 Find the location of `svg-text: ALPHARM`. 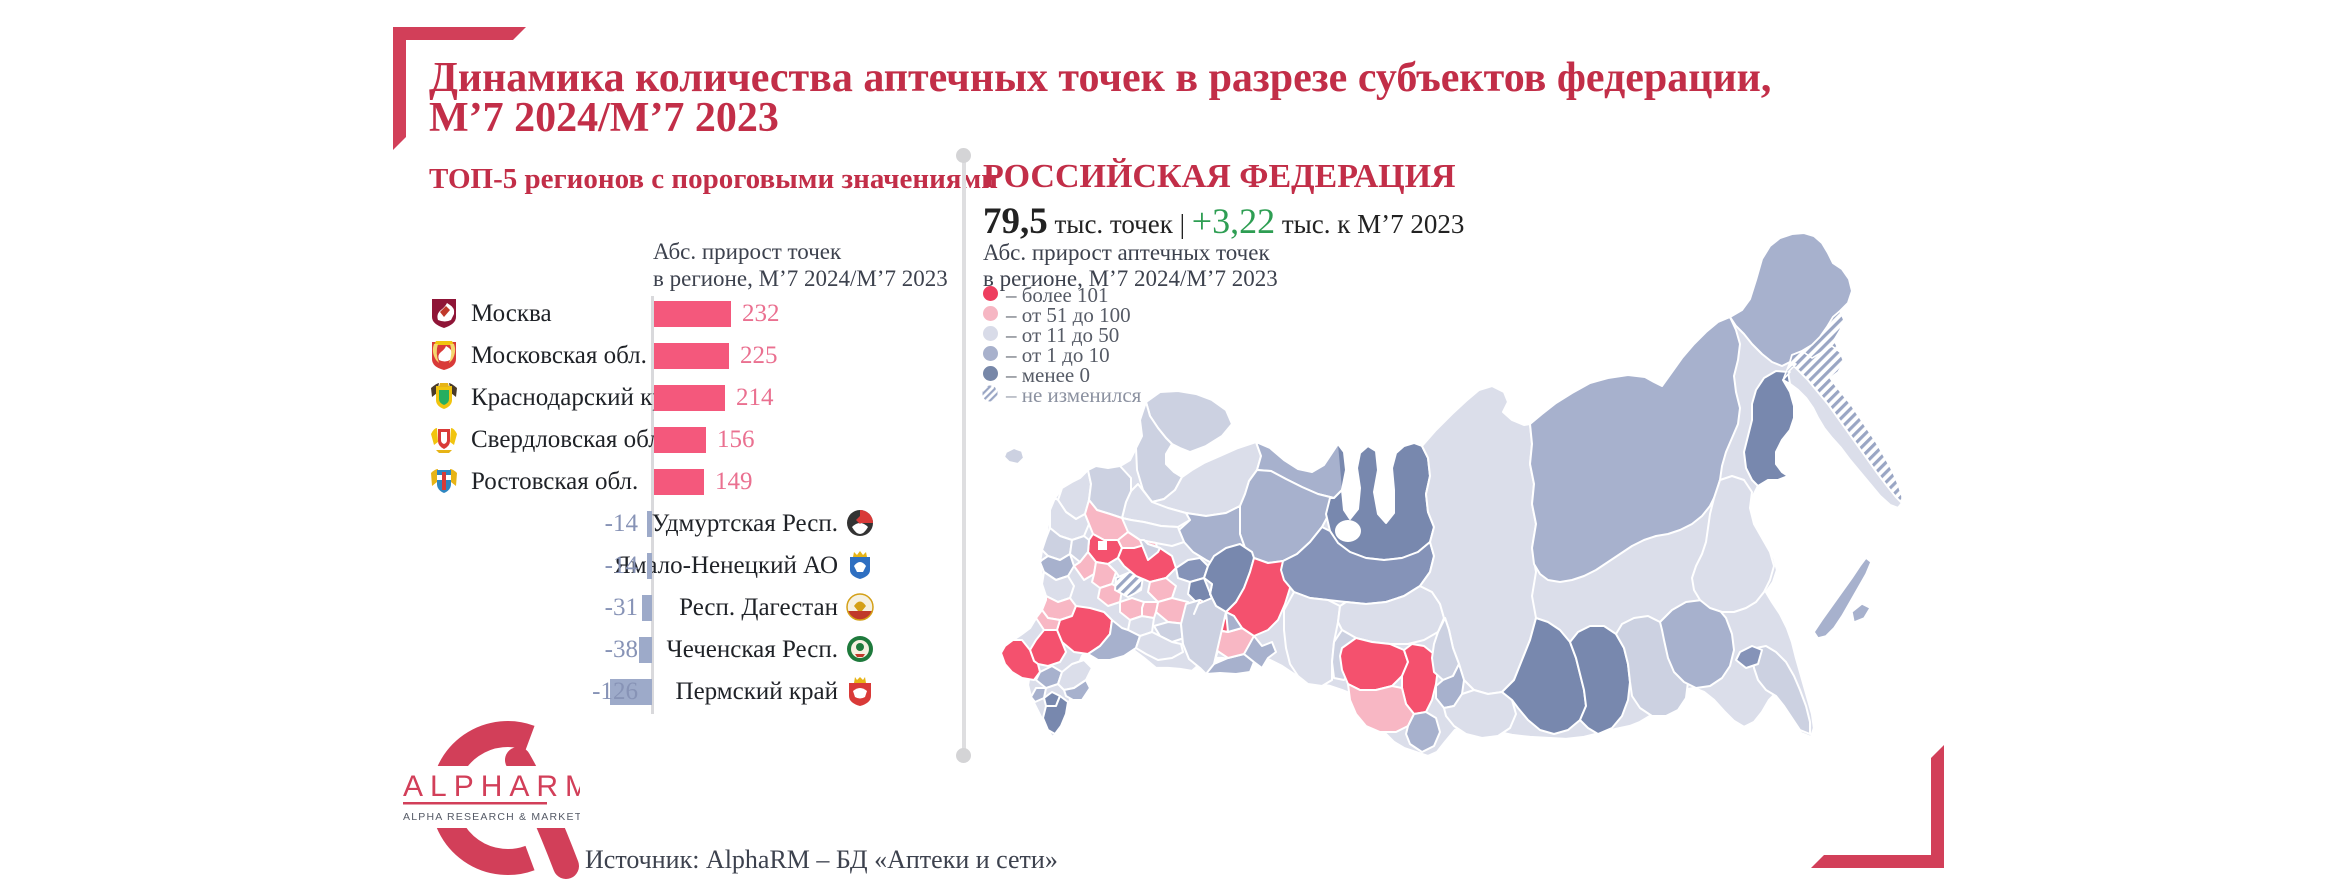

svg-text: ALPHARM is located at coordinates (491, 786).